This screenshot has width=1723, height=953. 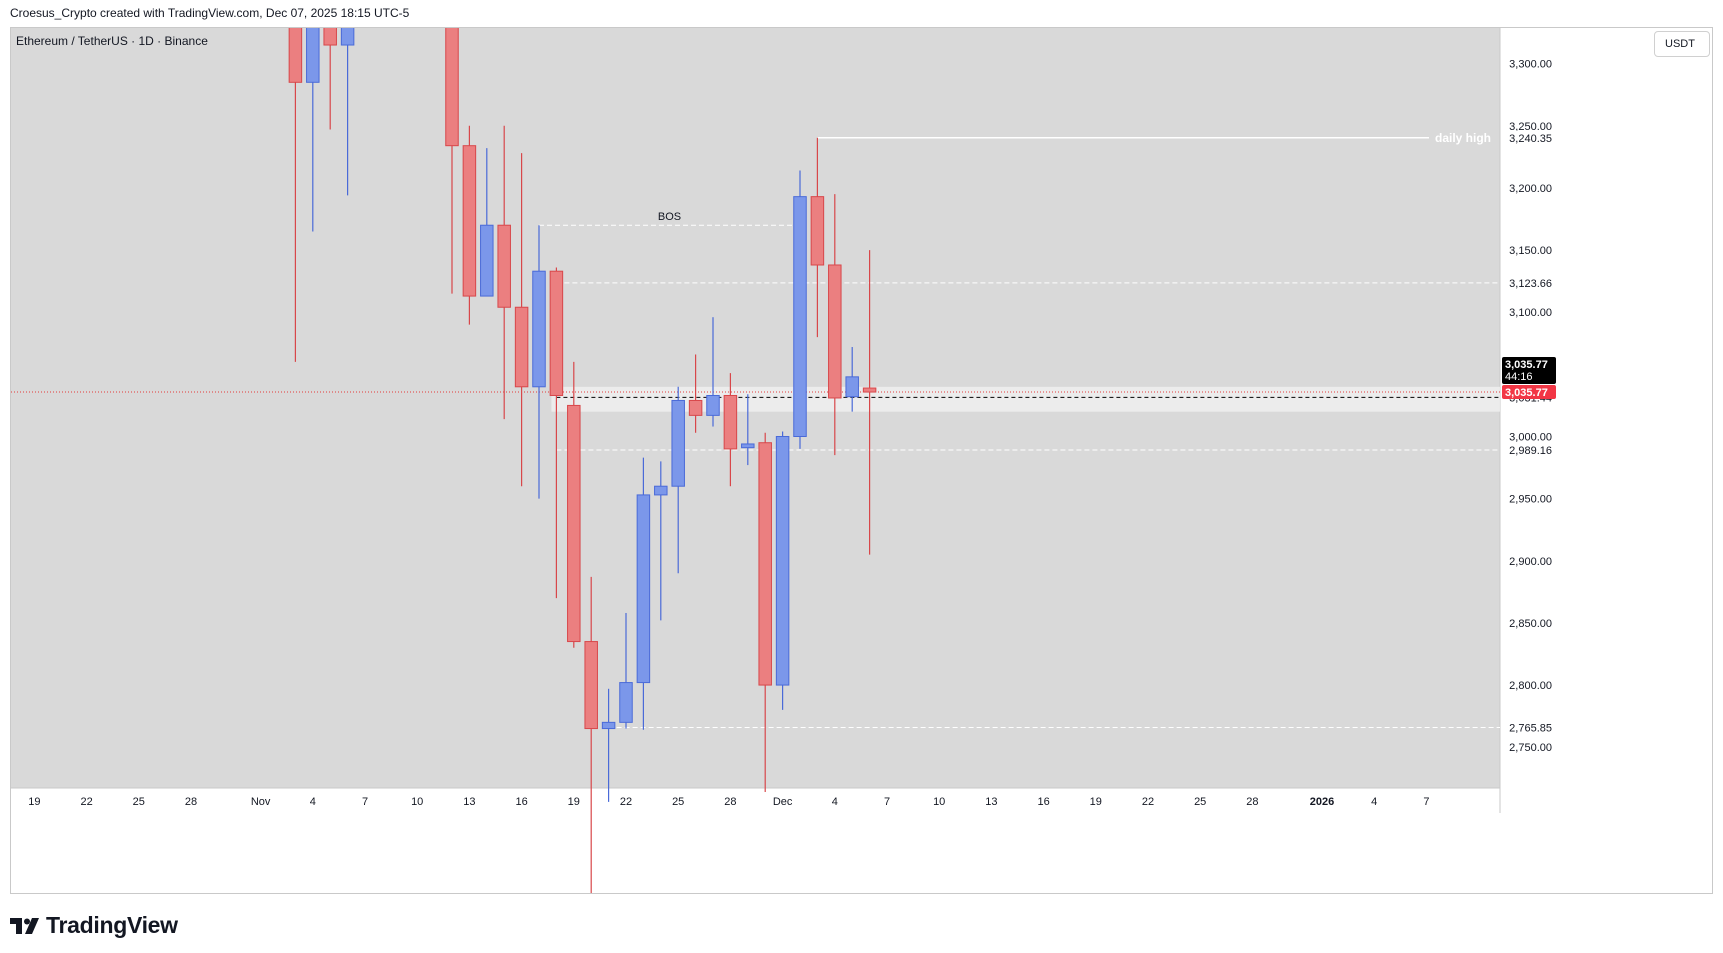 I want to click on price-tick-label: 3,000.00, so click(x=1530, y=438).